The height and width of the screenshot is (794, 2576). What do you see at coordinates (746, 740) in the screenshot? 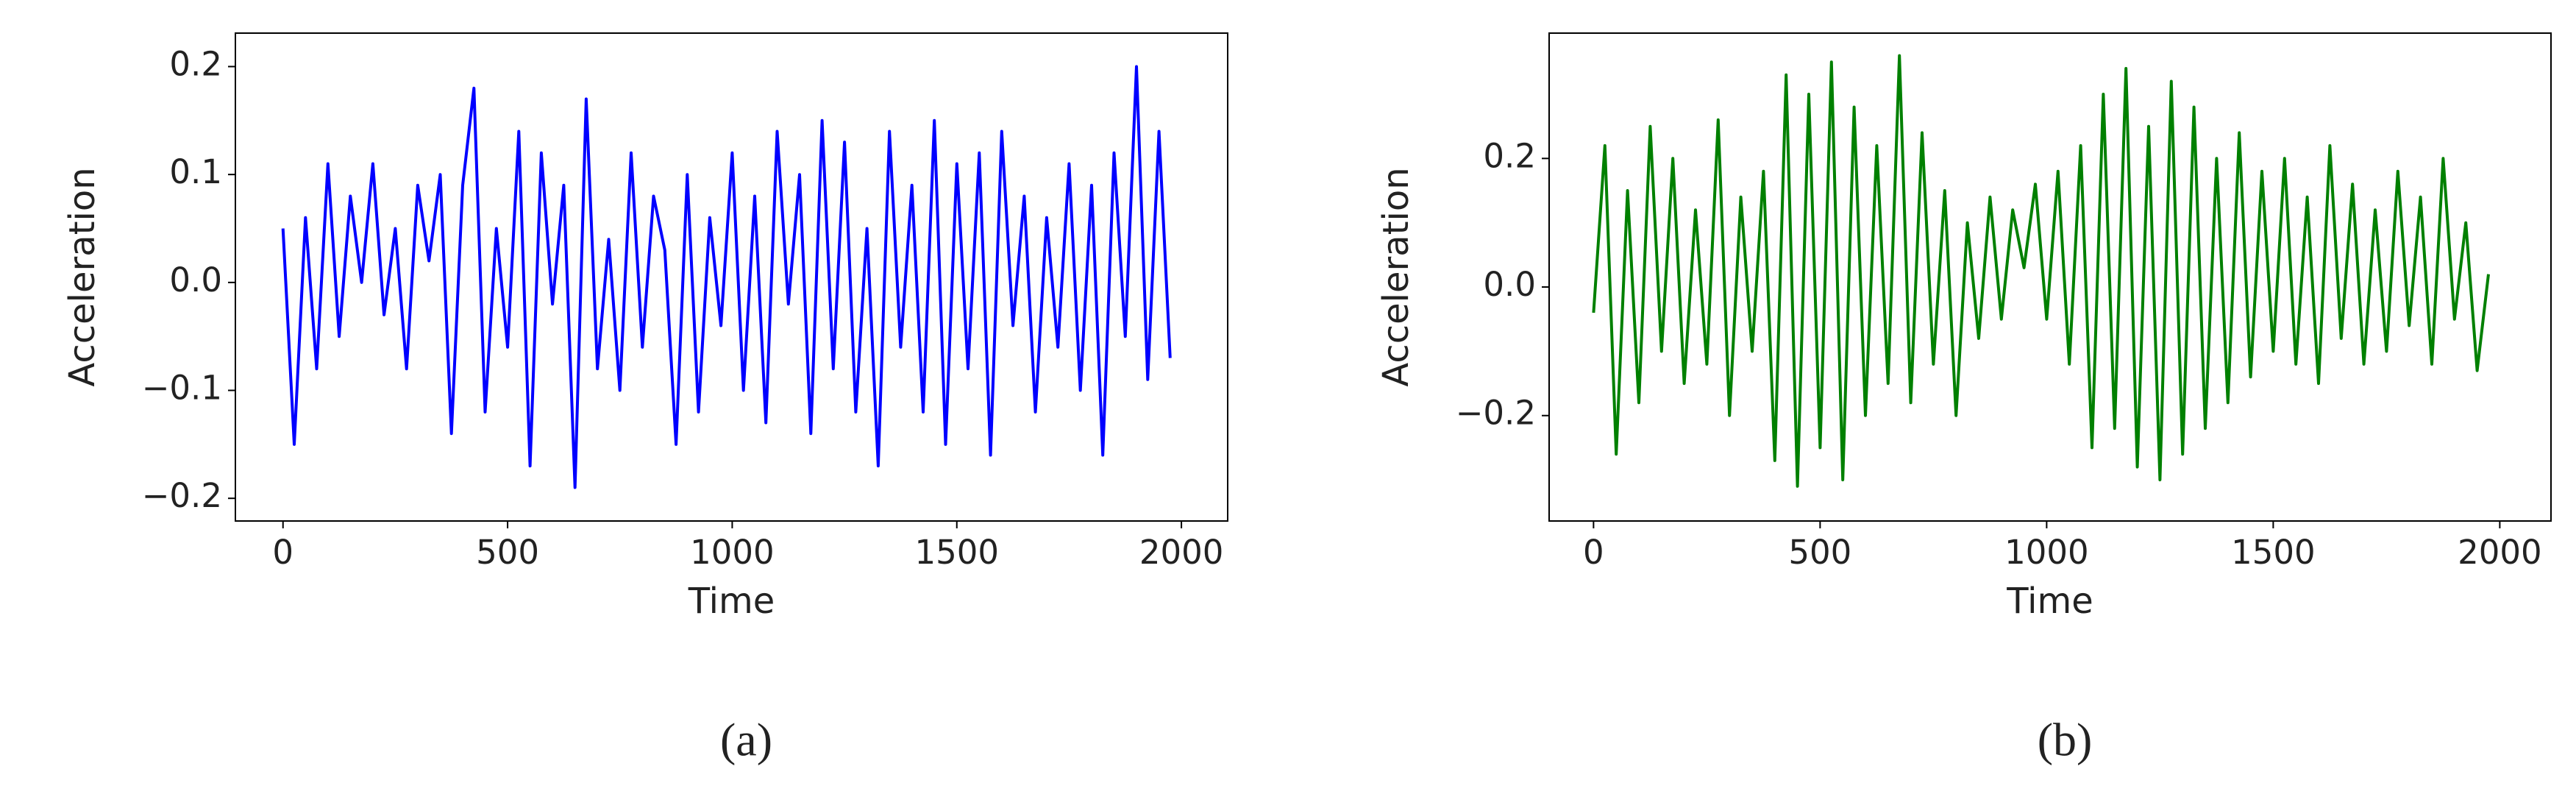
I see `panel-label: (a)` at bounding box center [746, 740].